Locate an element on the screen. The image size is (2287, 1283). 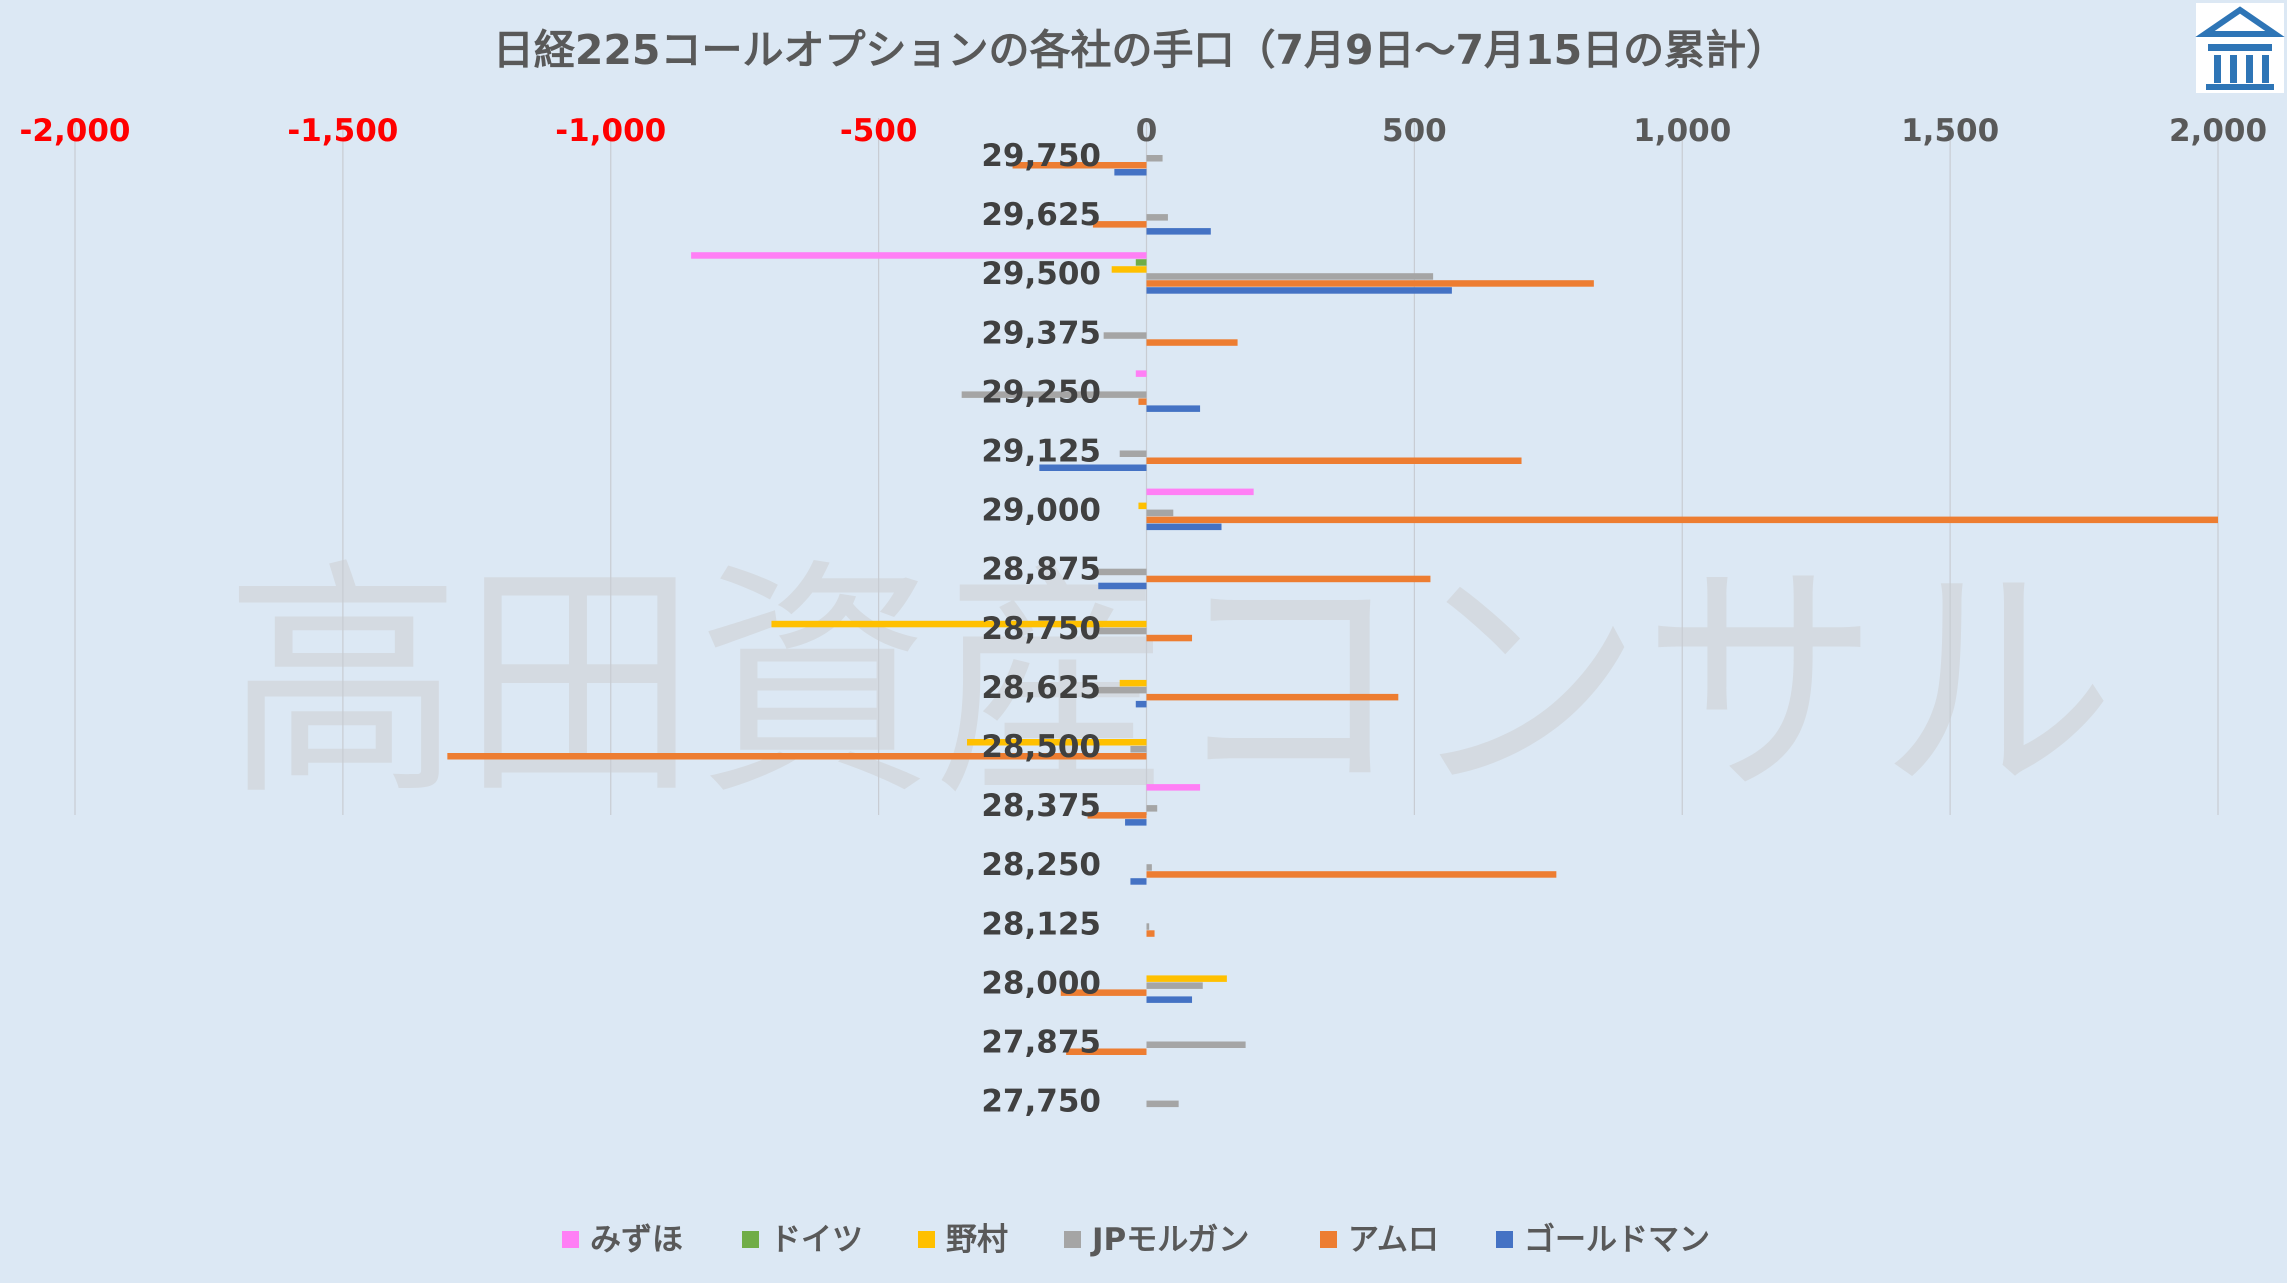
x-tick-label: -1,000 is located at coordinates (610, 131).